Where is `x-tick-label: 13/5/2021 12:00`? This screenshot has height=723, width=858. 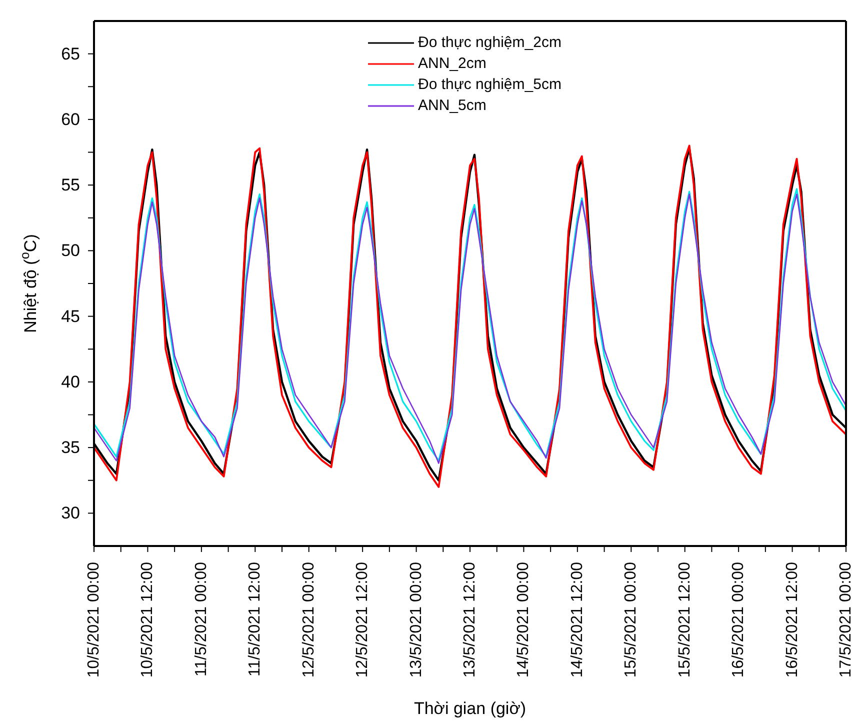
x-tick-label: 13/5/2021 12:00 is located at coordinates (470, 620).